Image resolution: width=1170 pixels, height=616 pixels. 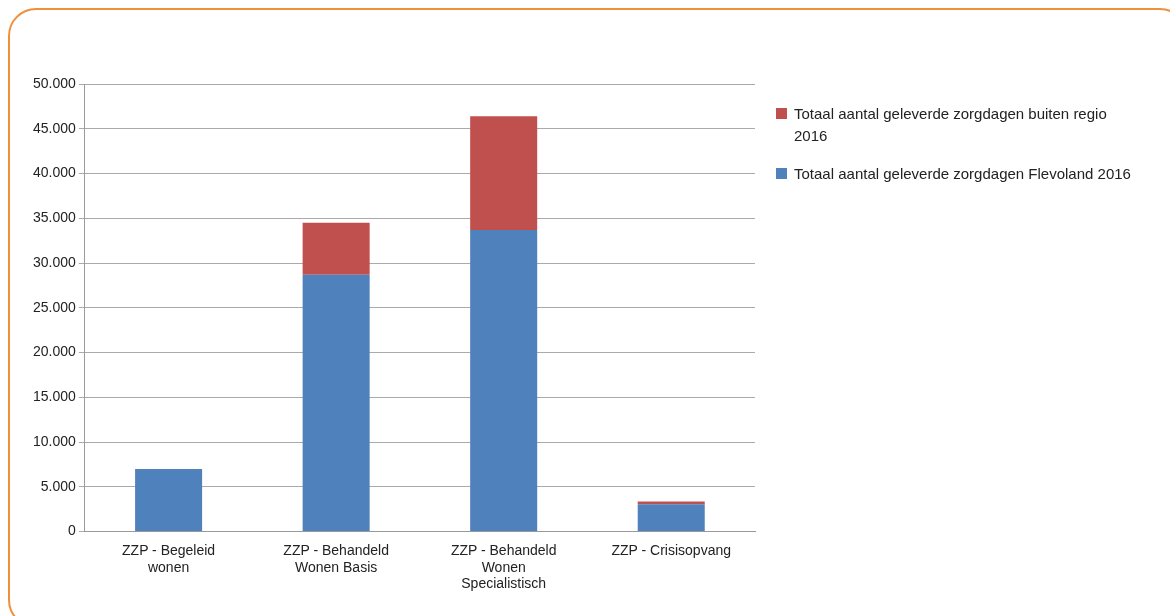 I want to click on y-tick-label: 10.000, so click(x=54, y=440).